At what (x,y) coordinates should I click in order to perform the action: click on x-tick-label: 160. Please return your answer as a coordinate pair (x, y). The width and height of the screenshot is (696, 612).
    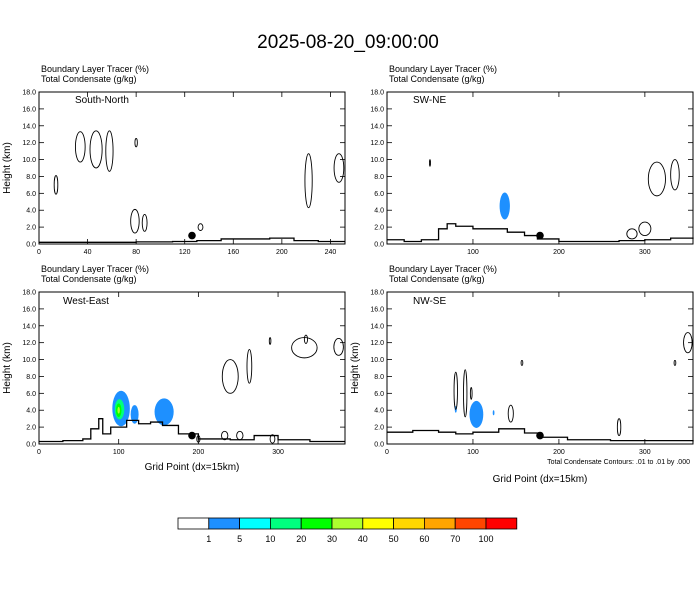
    Looking at the image, I should click on (233, 252).